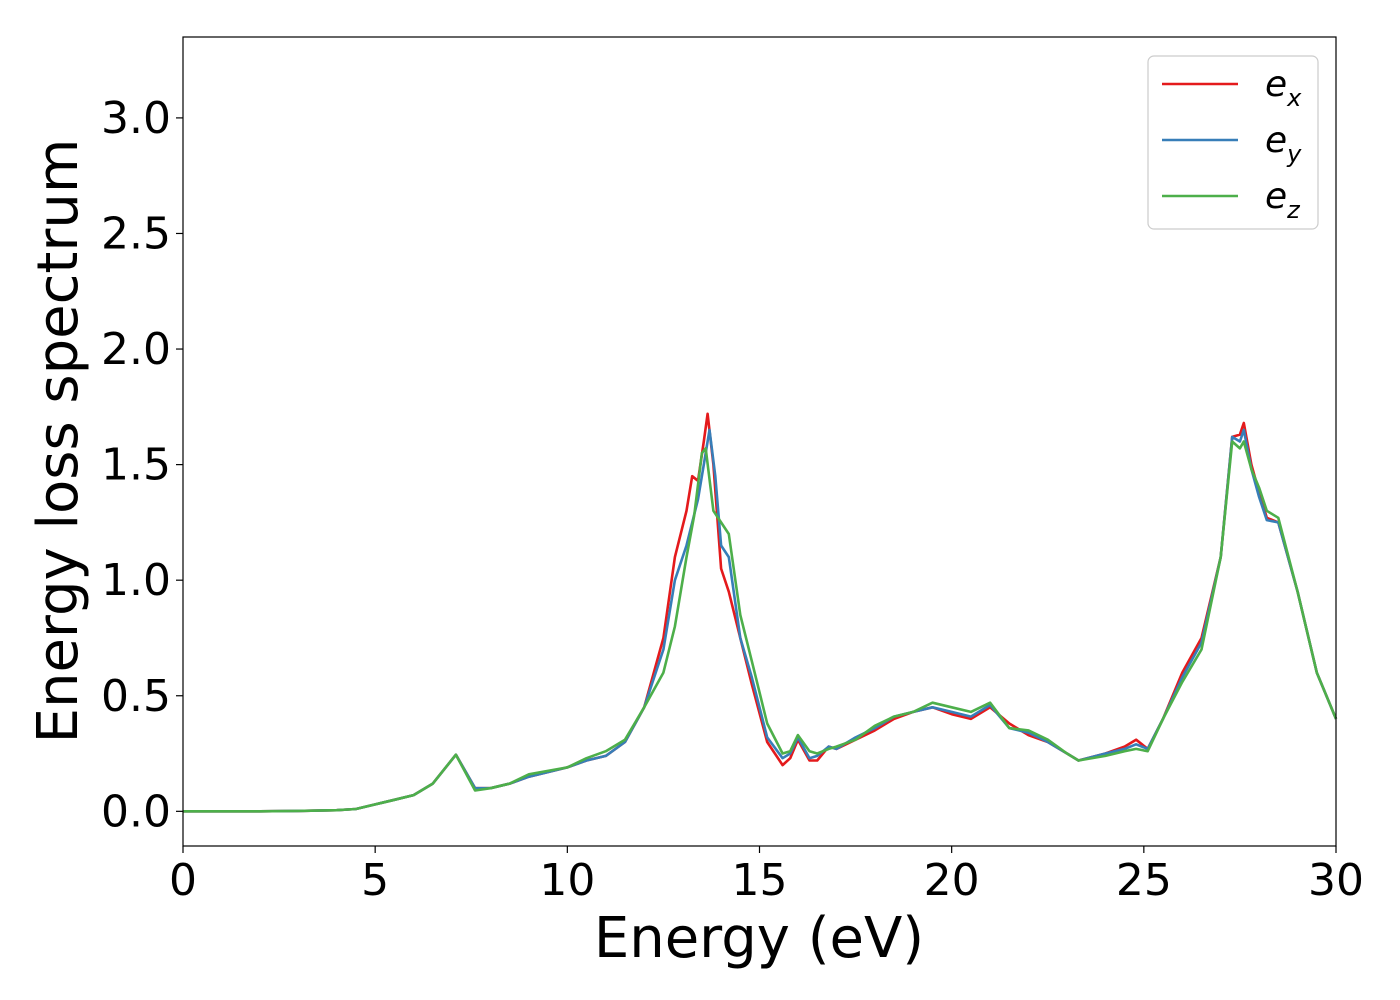 The image size is (1400, 1000). I want to click on y-axis-label: Energy loss spectrum, so click(58, 441).